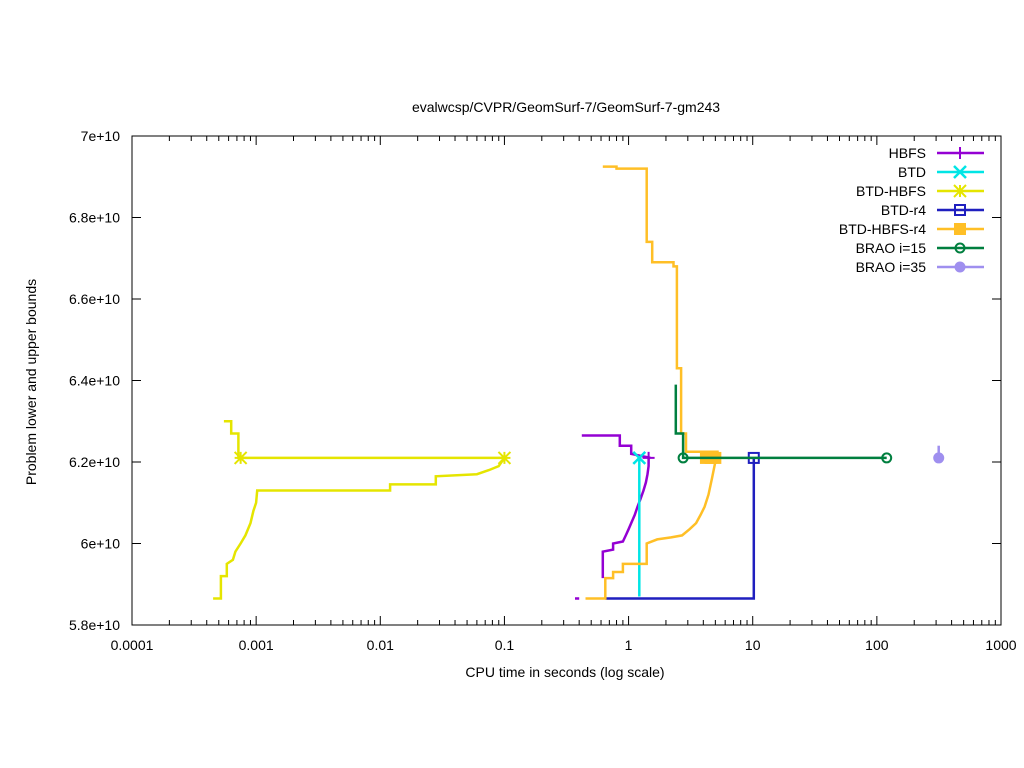  What do you see at coordinates (101, 136) in the screenshot?
I see `y-tick-label: 7e+10` at bounding box center [101, 136].